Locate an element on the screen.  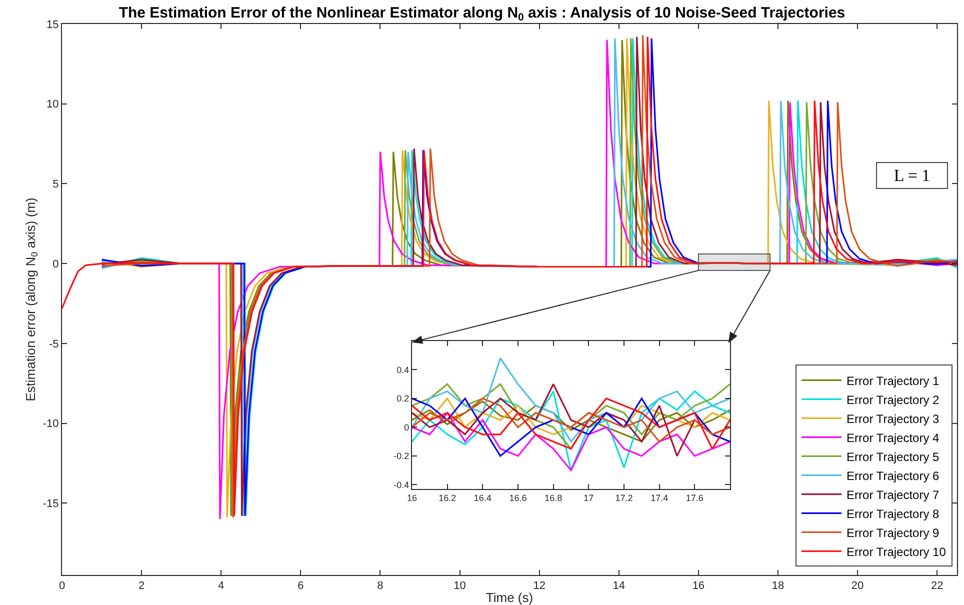
x-tick-label: 20 is located at coordinates (857, 586).